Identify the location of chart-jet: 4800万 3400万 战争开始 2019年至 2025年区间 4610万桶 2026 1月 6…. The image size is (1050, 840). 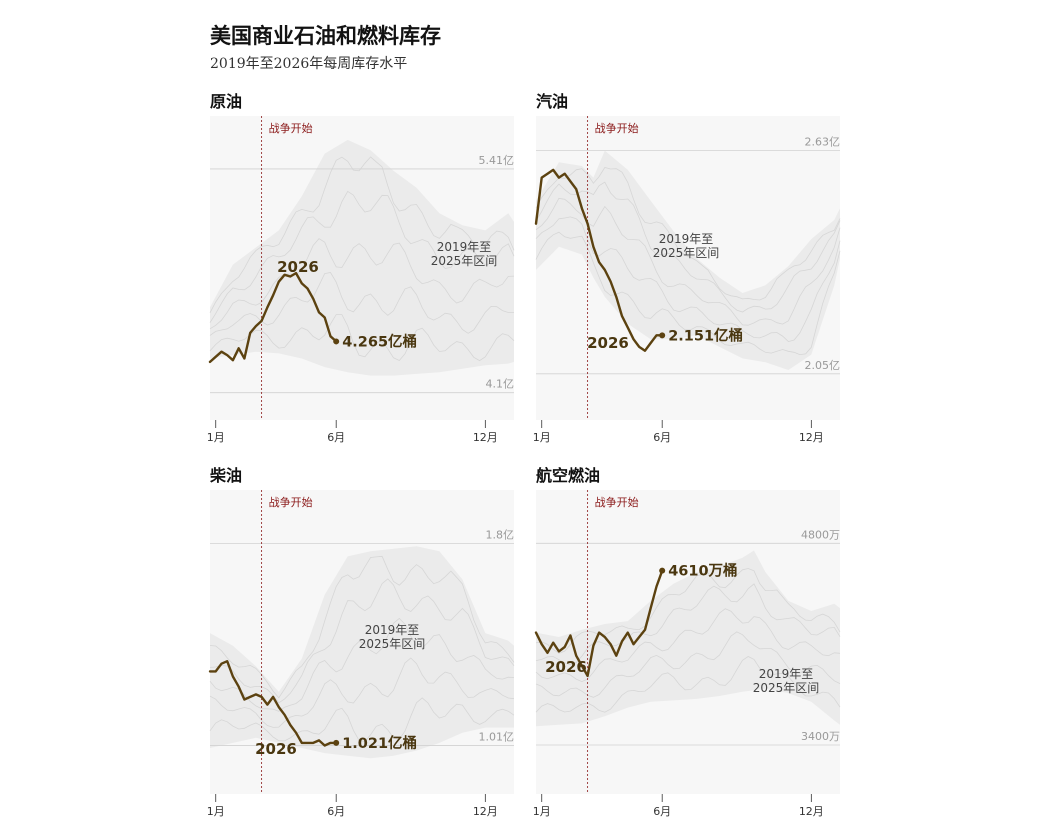
(687, 654).